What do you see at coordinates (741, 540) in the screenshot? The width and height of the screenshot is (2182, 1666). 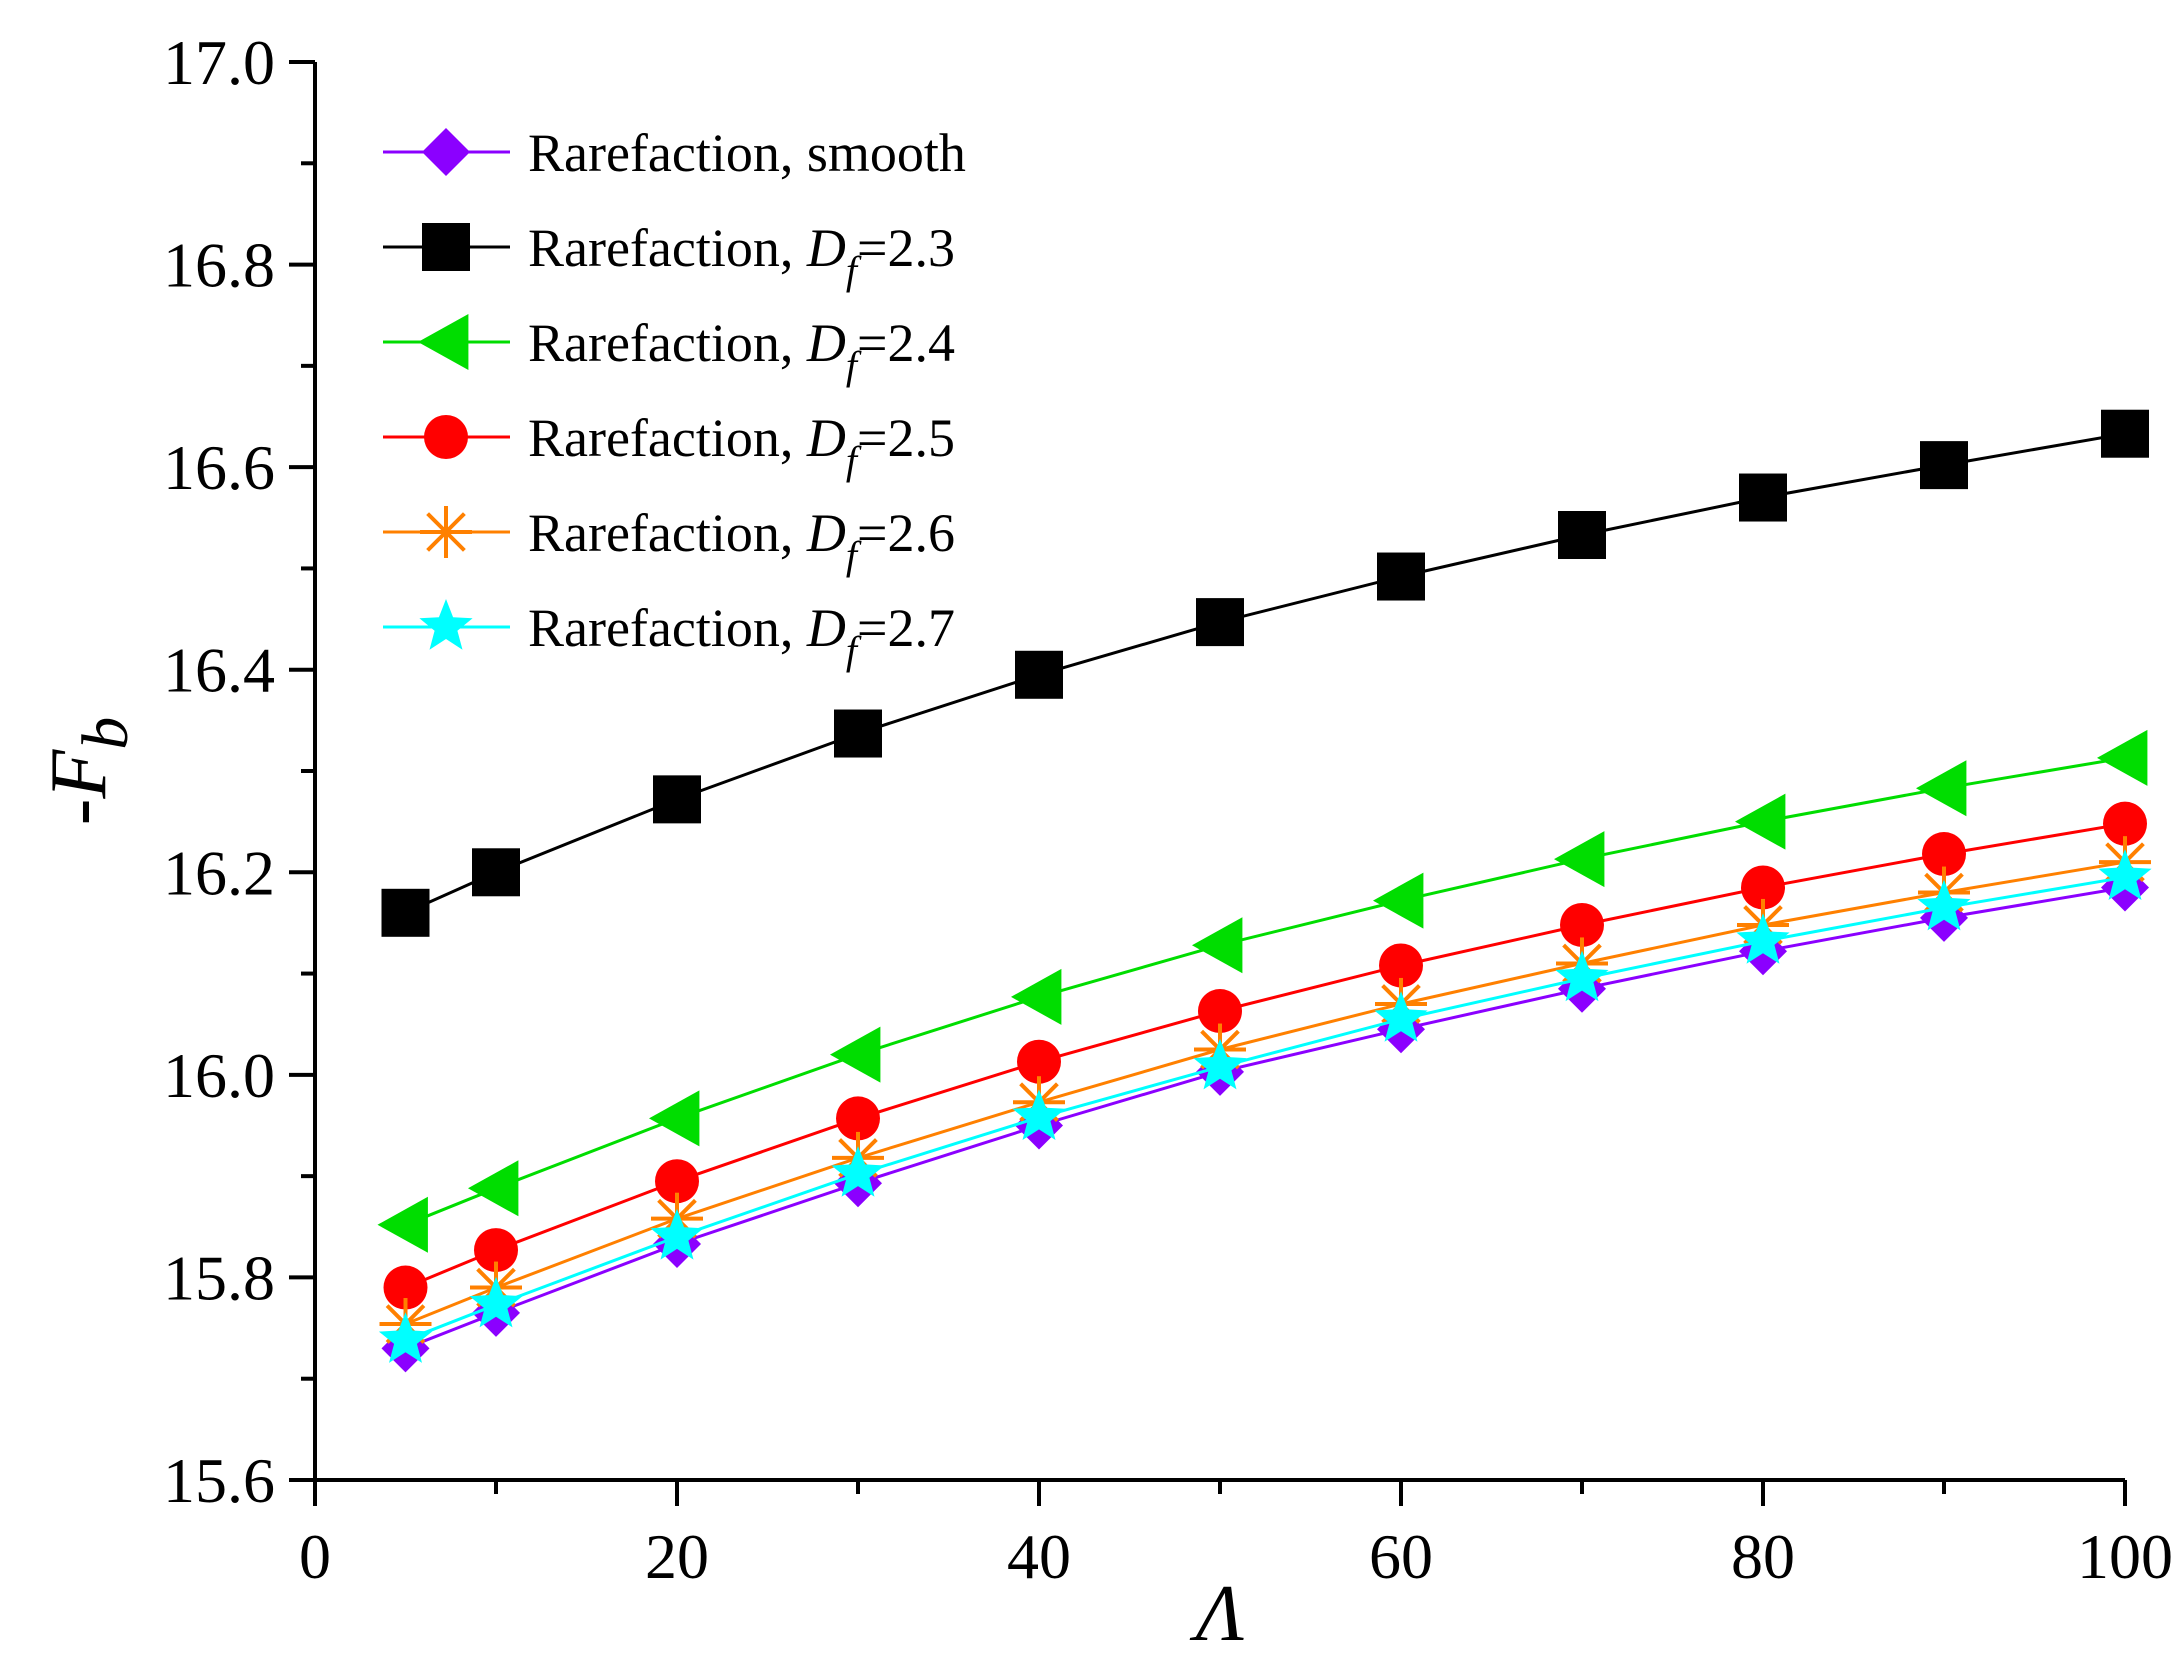 I see `legend-label: Rarefaction, Df=2.6` at bounding box center [741, 540].